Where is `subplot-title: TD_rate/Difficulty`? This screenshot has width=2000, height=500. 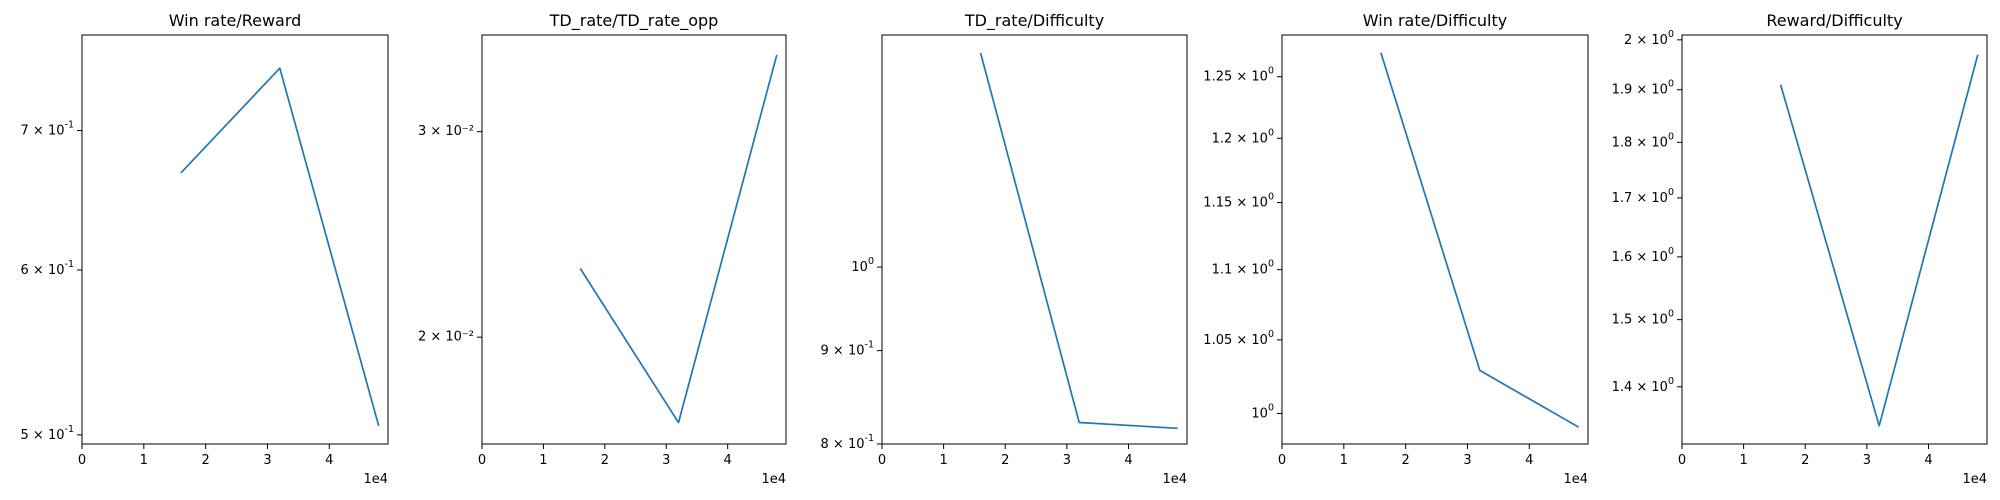
subplot-title: TD_rate/Difficulty is located at coordinates (1034, 21).